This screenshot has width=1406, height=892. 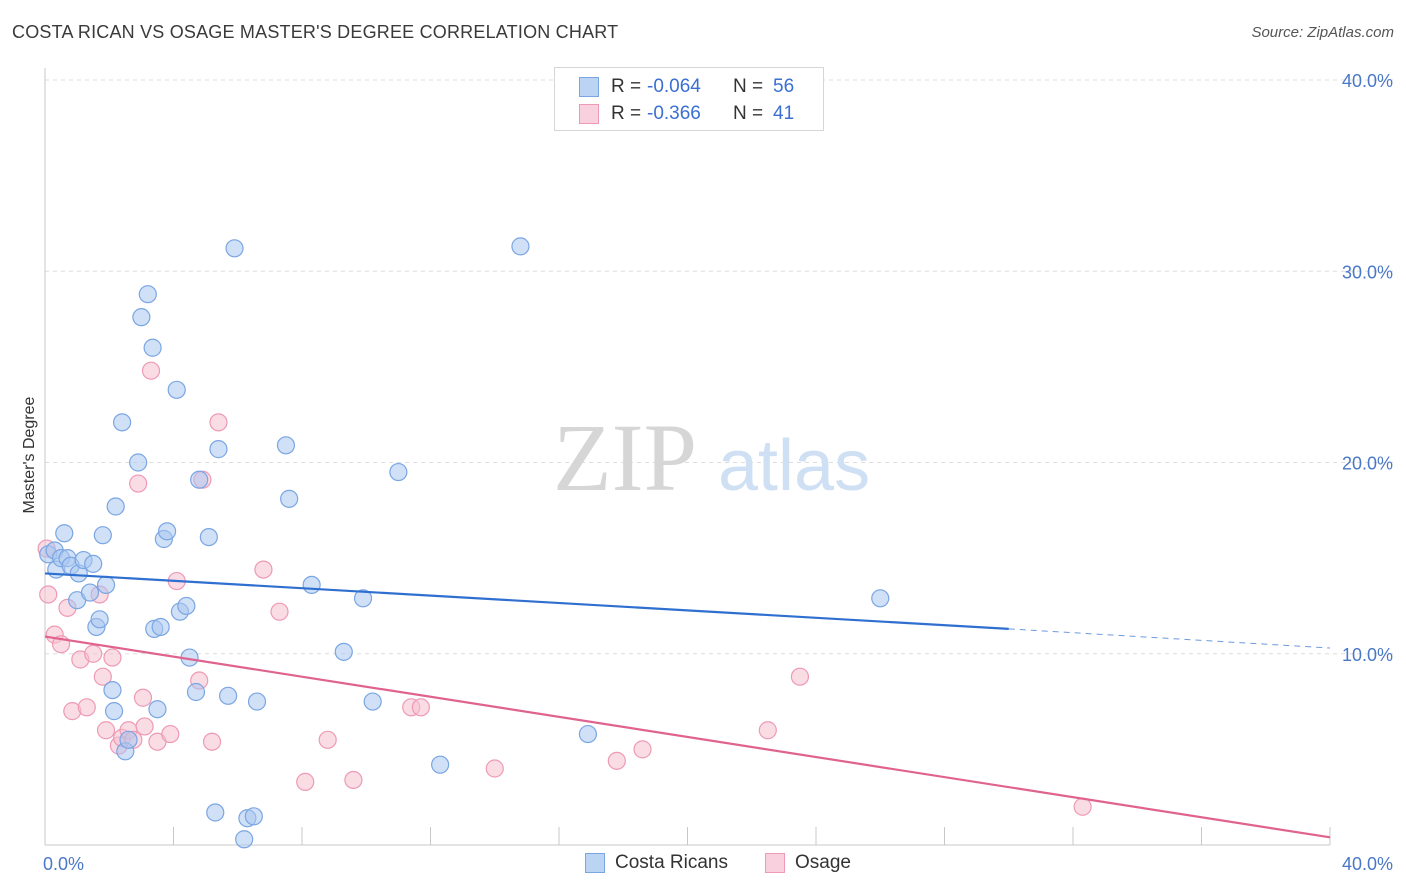 What do you see at coordinates (775, 863) in the screenshot?
I see `bottom-legend-swatch-osage` at bounding box center [775, 863].